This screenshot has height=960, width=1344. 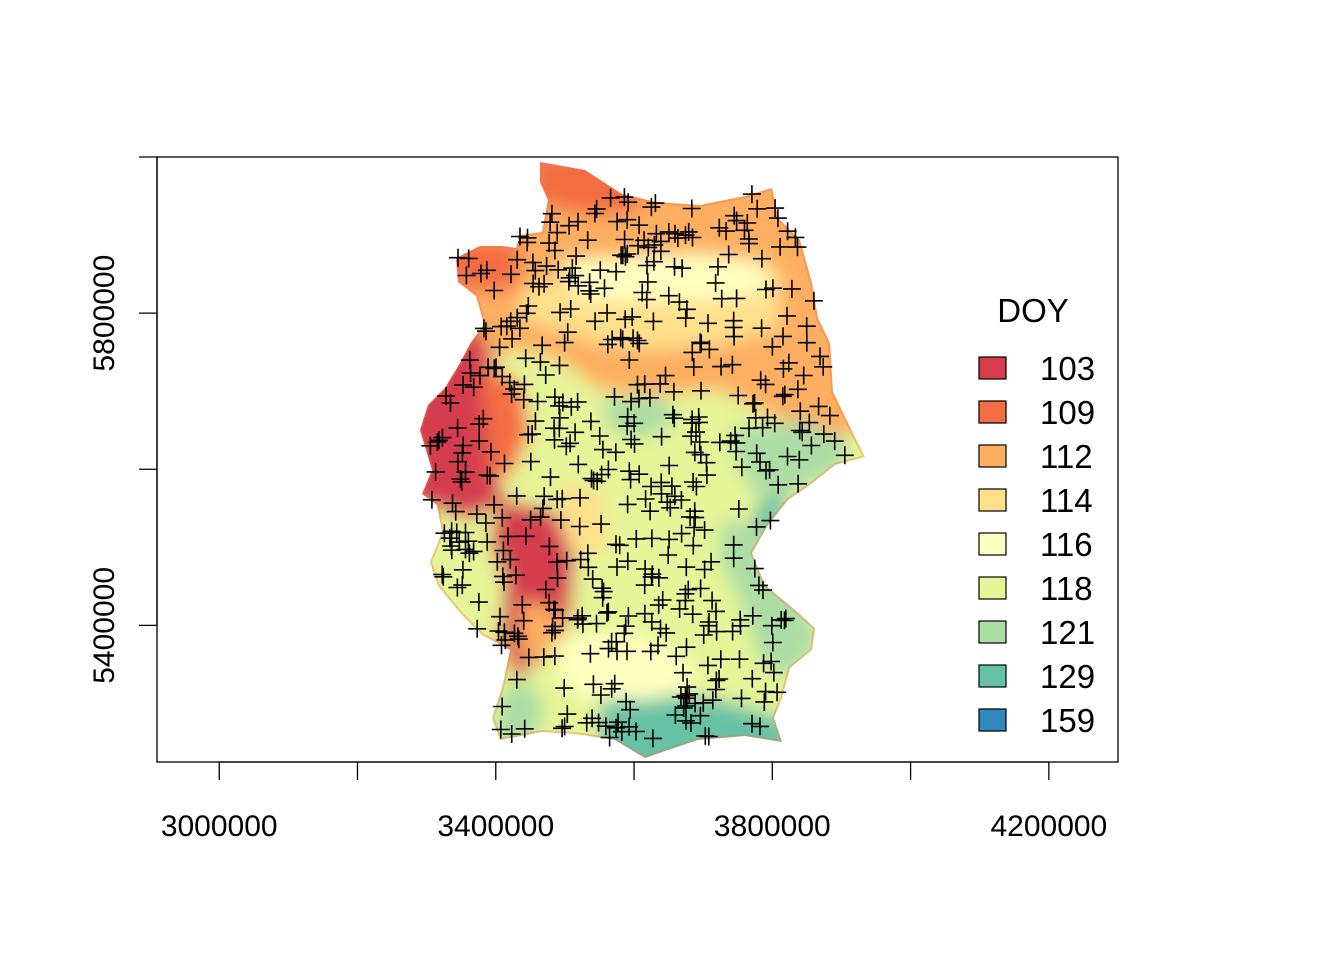 What do you see at coordinates (585, 520) in the screenshot?
I see `raster-zone-main` at bounding box center [585, 520].